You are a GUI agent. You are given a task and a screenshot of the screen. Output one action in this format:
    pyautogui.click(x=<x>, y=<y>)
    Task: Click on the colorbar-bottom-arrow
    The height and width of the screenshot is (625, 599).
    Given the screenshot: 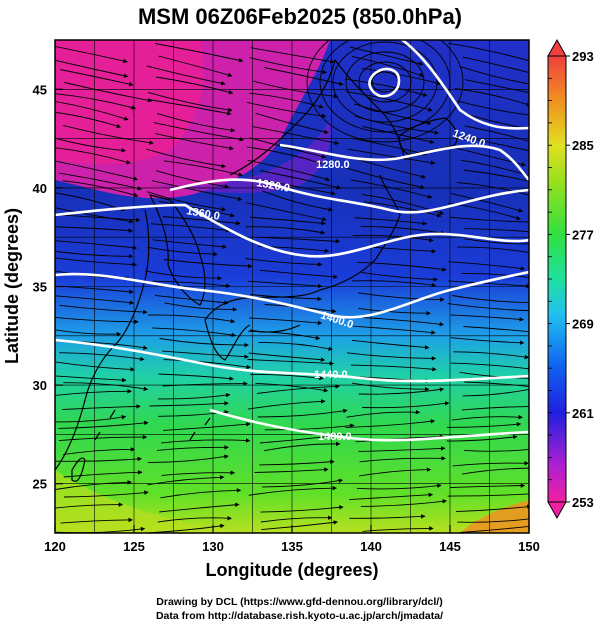 What is the action you would take?
    pyautogui.click(x=557, y=510)
    